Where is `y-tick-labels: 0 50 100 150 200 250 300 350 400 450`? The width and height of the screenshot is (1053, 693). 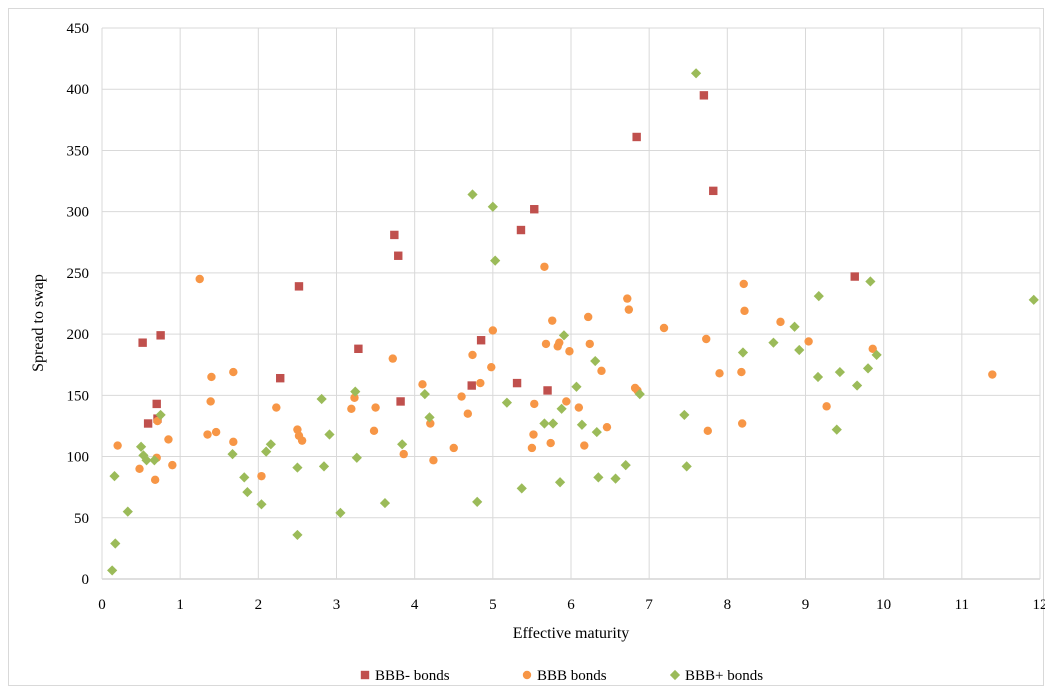
y-tick-labels: 0 50 100 150 200 250 300 350 400 450 is located at coordinates (78, 304).